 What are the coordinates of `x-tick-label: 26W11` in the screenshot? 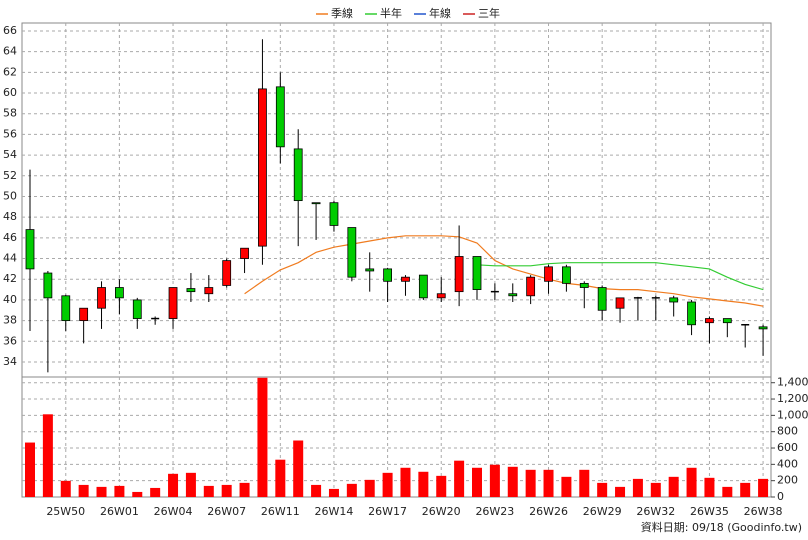 It's located at (280, 511).